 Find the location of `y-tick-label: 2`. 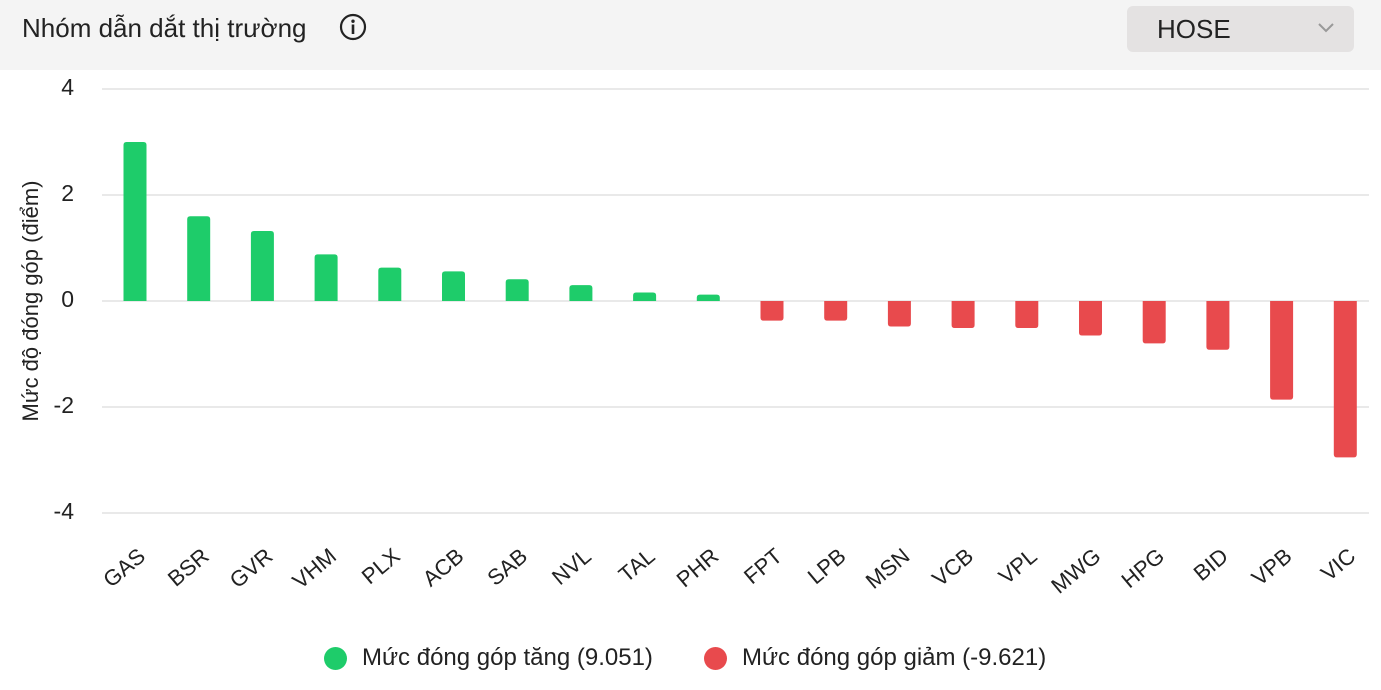

y-tick-label: 2 is located at coordinates (67, 193).